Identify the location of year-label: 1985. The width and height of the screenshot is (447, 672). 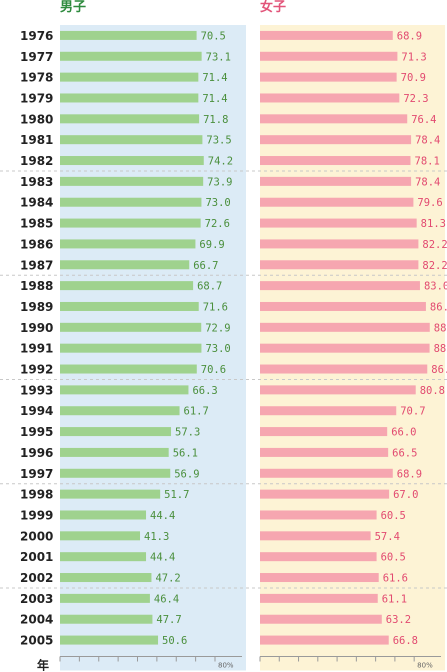
(36, 224).